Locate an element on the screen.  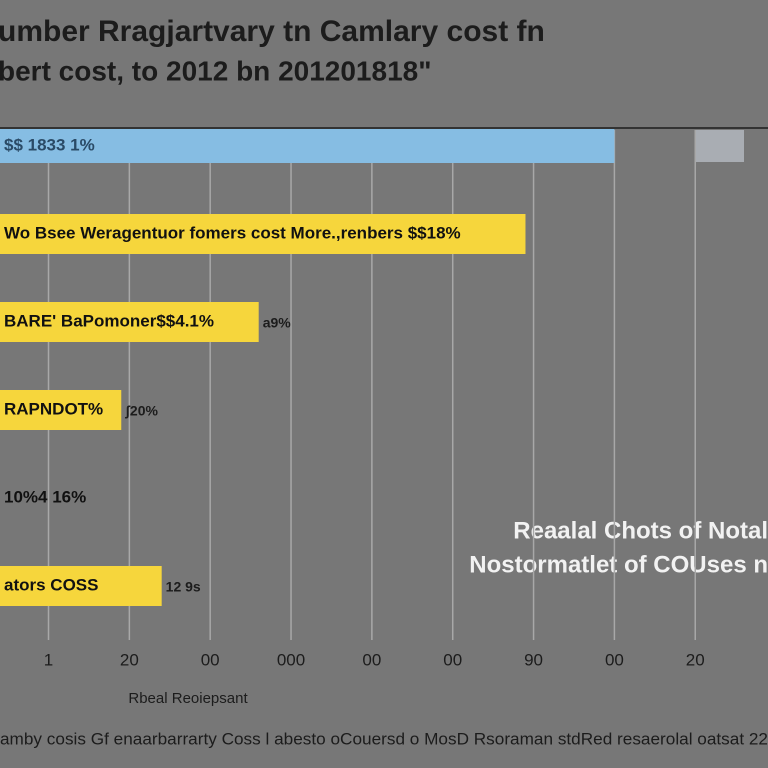
x-tick-label: 1 is located at coordinates (48, 659).